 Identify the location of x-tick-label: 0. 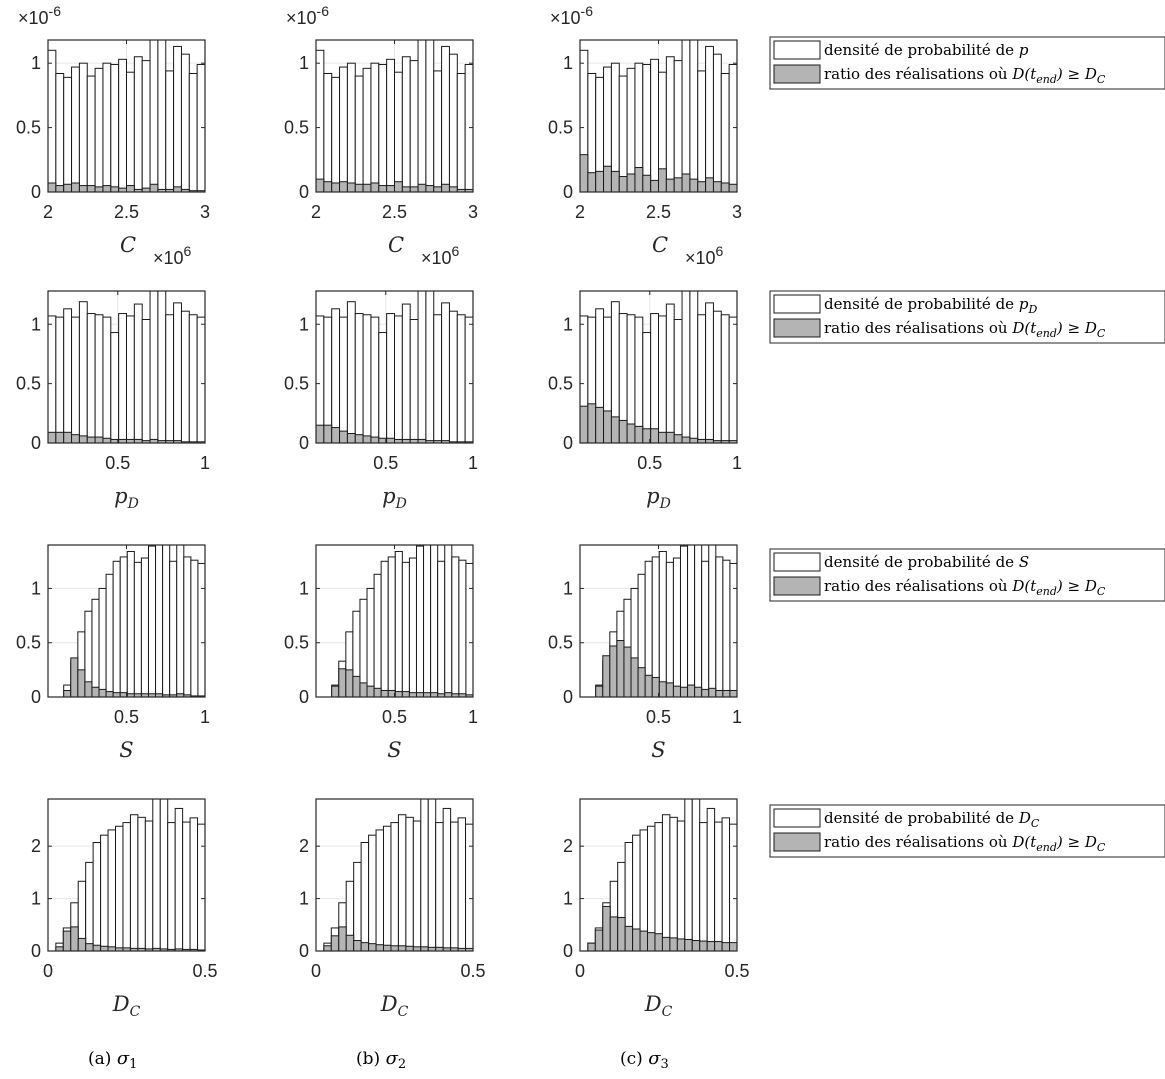
(48, 971).